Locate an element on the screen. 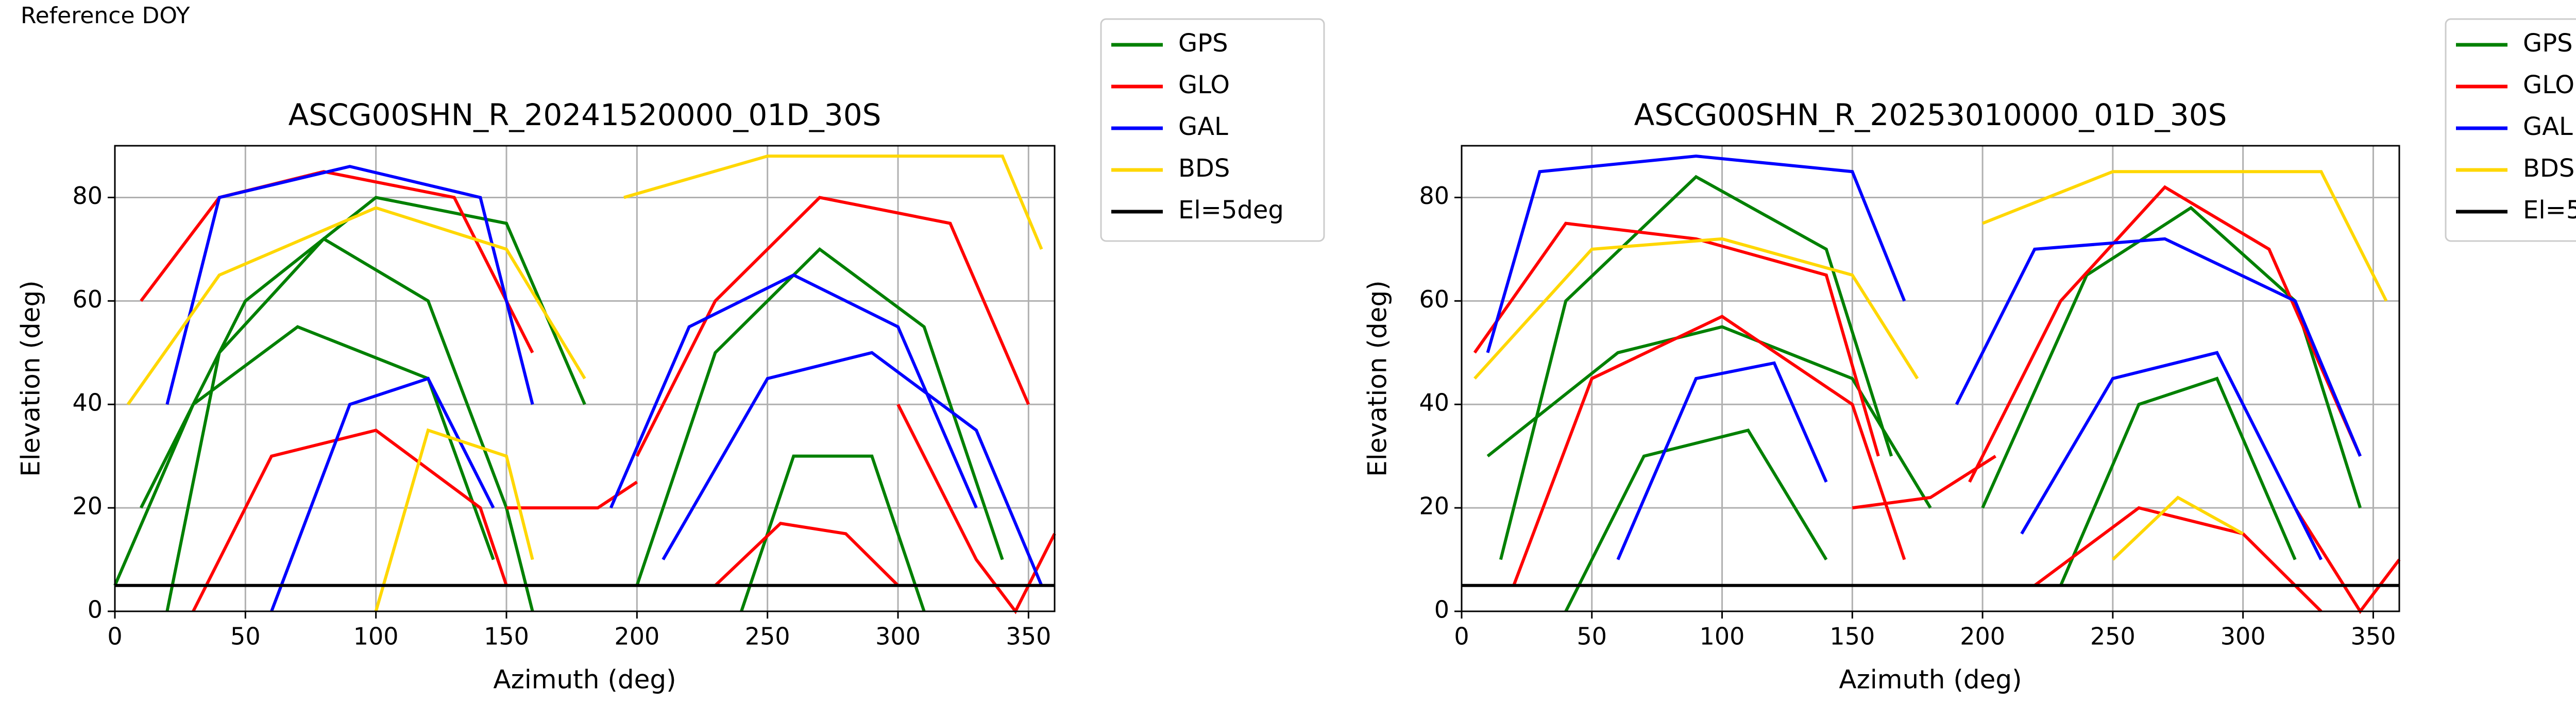 This screenshot has width=2576, height=720. chart-title: ASCG00SHN_R_20253010000_01D_30S is located at coordinates (1930, 114).